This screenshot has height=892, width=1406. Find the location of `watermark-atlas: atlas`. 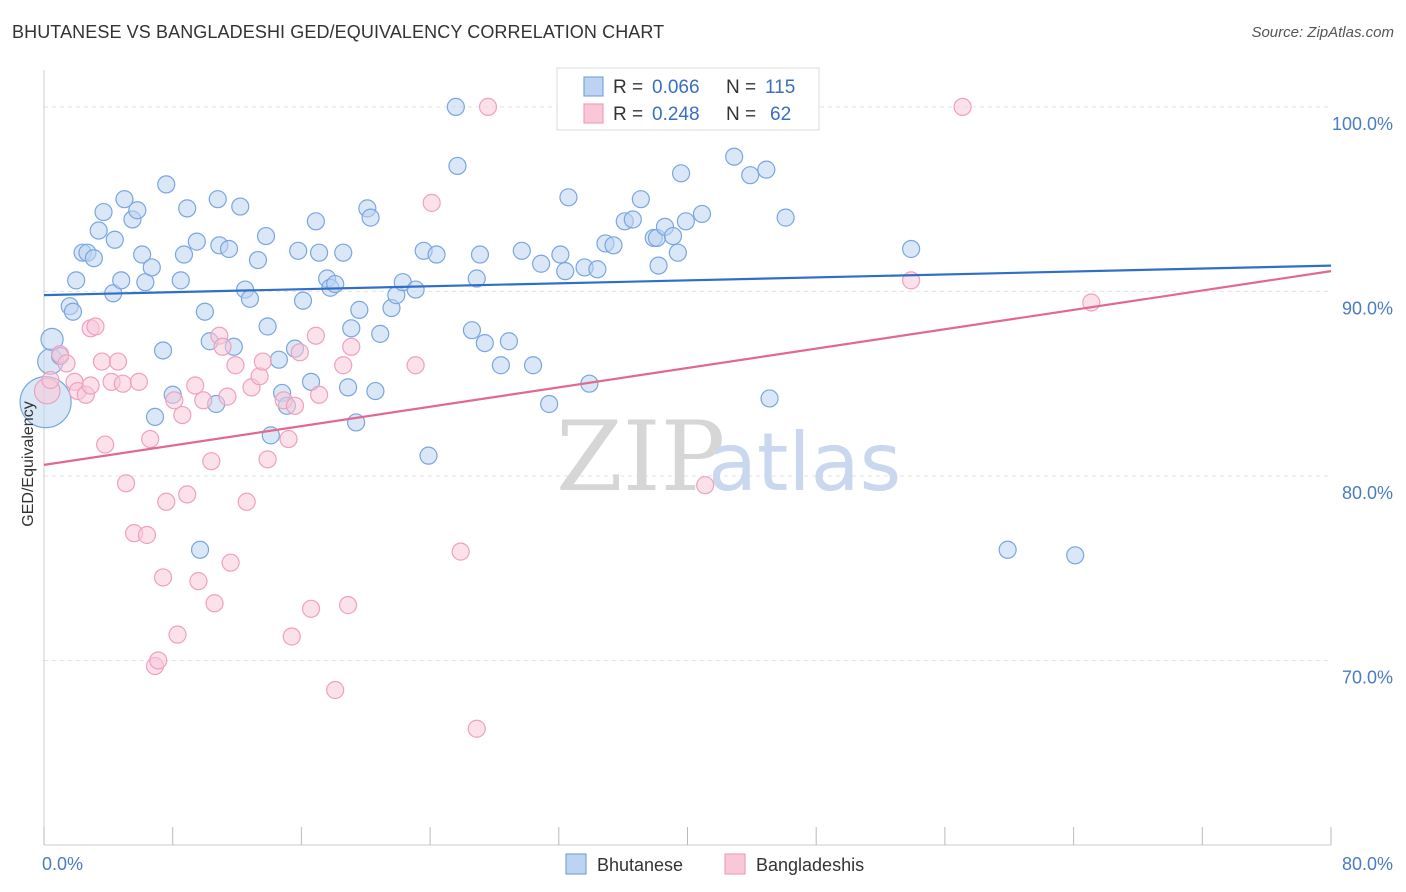

watermark-atlas: atlas is located at coordinates (804, 462).